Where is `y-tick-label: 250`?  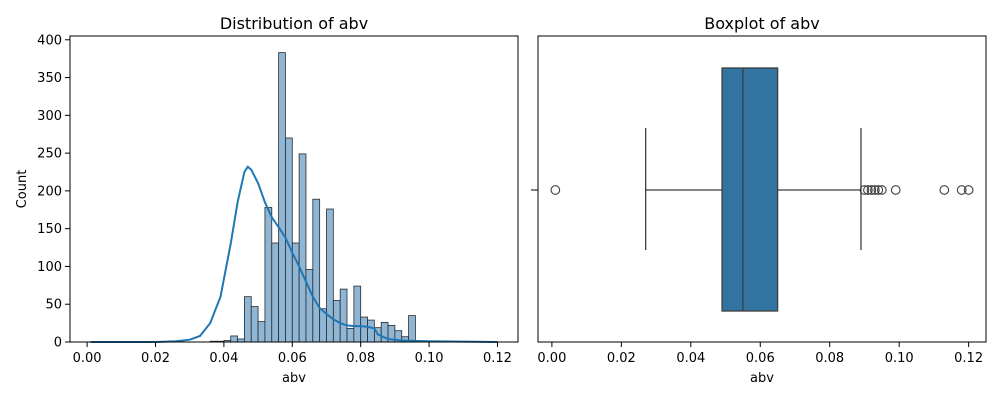
y-tick-label: 250 is located at coordinates (49, 154).